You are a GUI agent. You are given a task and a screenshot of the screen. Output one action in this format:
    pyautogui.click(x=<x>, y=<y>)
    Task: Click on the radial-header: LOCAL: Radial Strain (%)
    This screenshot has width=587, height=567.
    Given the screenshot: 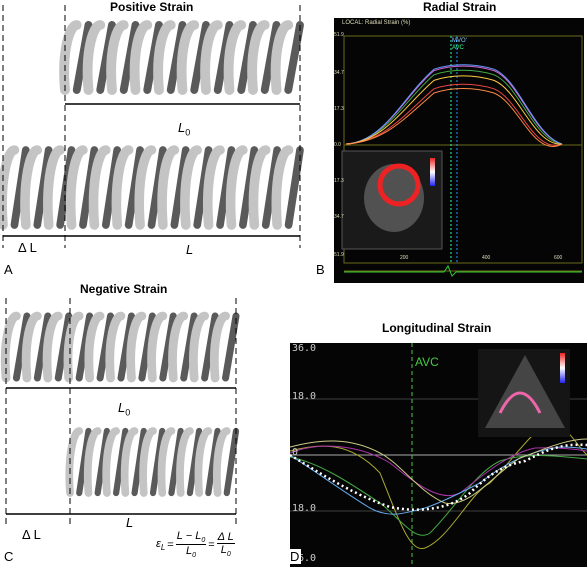 What is the action you would take?
    pyautogui.click(x=376, y=23)
    